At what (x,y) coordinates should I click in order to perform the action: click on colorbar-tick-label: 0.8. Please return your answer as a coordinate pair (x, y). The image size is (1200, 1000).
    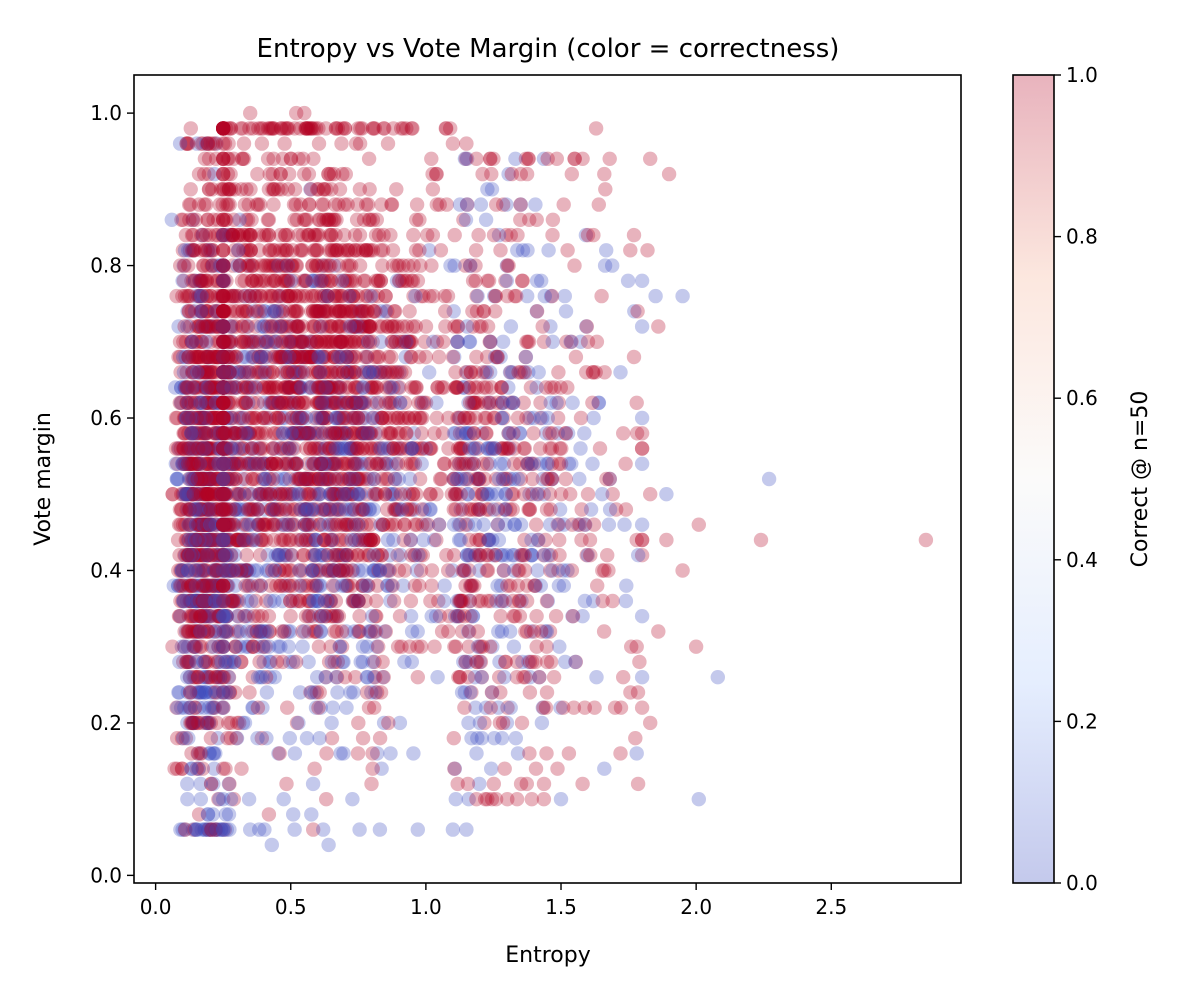
    Looking at the image, I should click on (1082, 237).